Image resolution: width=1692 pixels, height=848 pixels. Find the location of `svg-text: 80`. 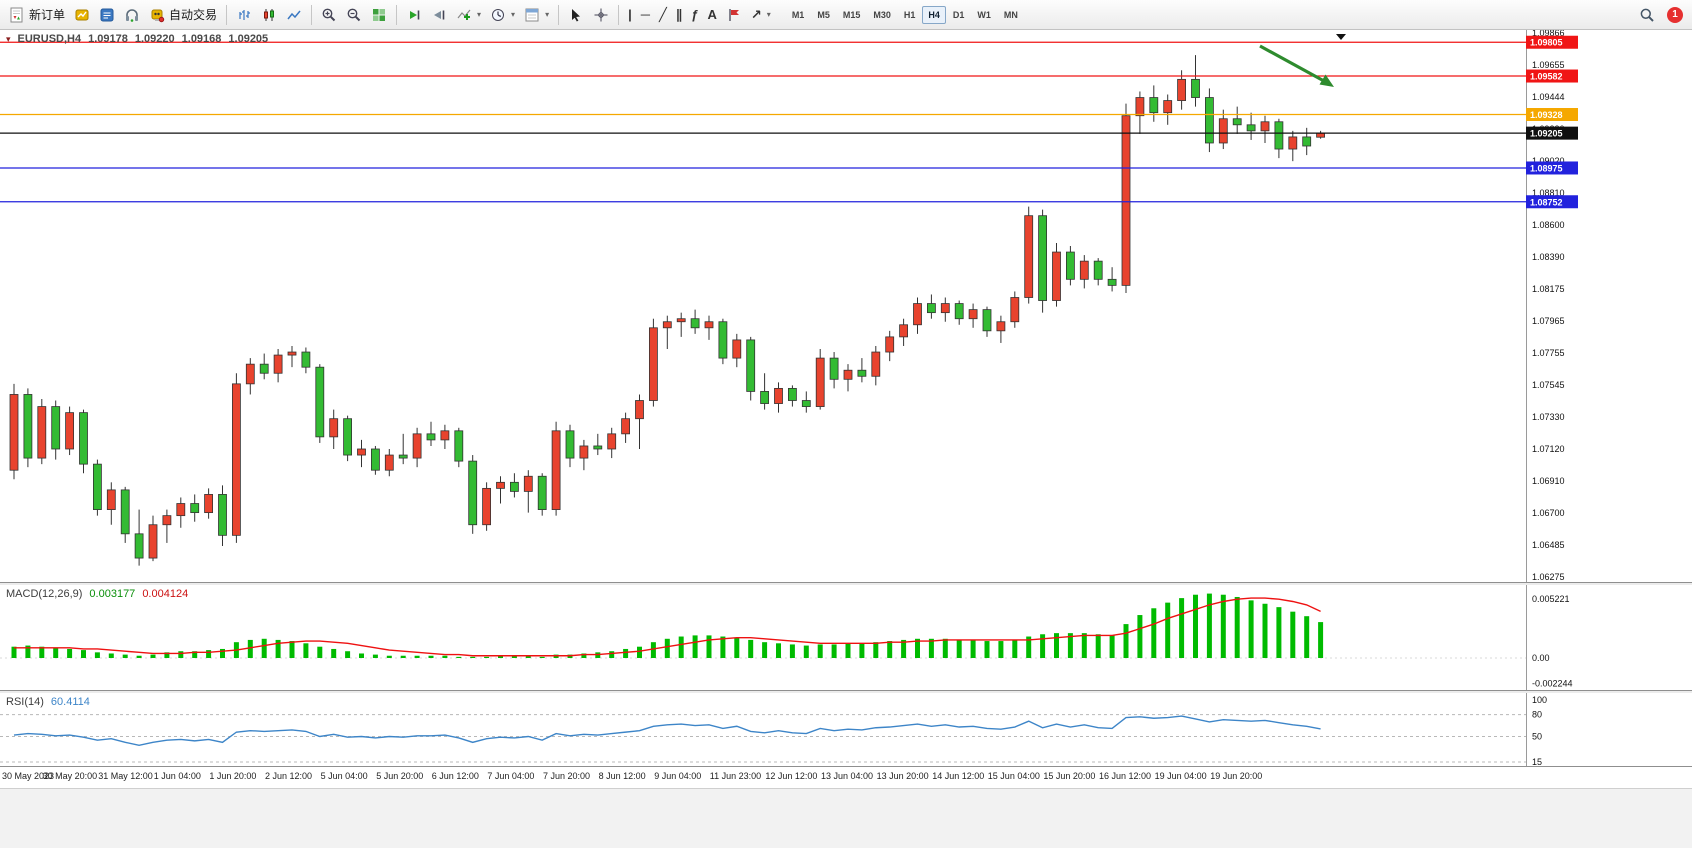

svg-text: 80 is located at coordinates (1537, 715).